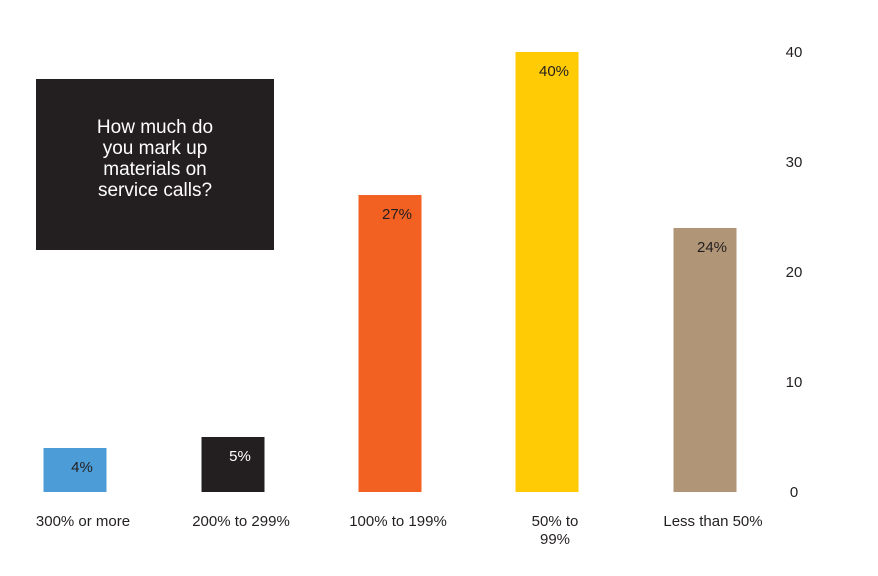 The height and width of the screenshot is (576, 878). Describe the element at coordinates (794, 162) in the screenshot. I see `y-tick-label: 30` at that location.